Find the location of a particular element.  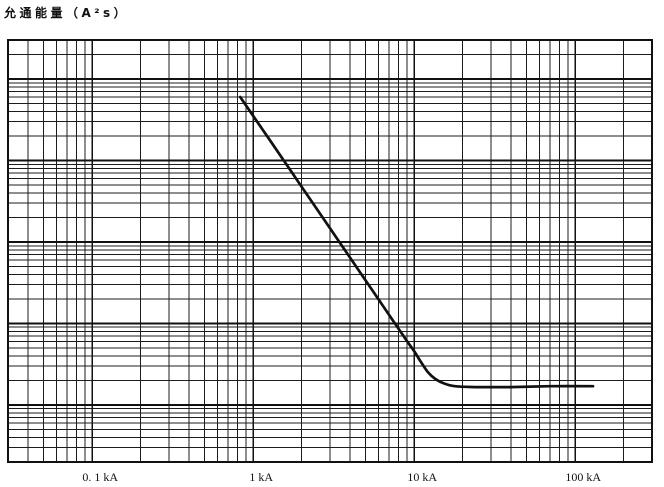

y-axis-label: 允通能量（A²s） is located at coordinates (67, 13).